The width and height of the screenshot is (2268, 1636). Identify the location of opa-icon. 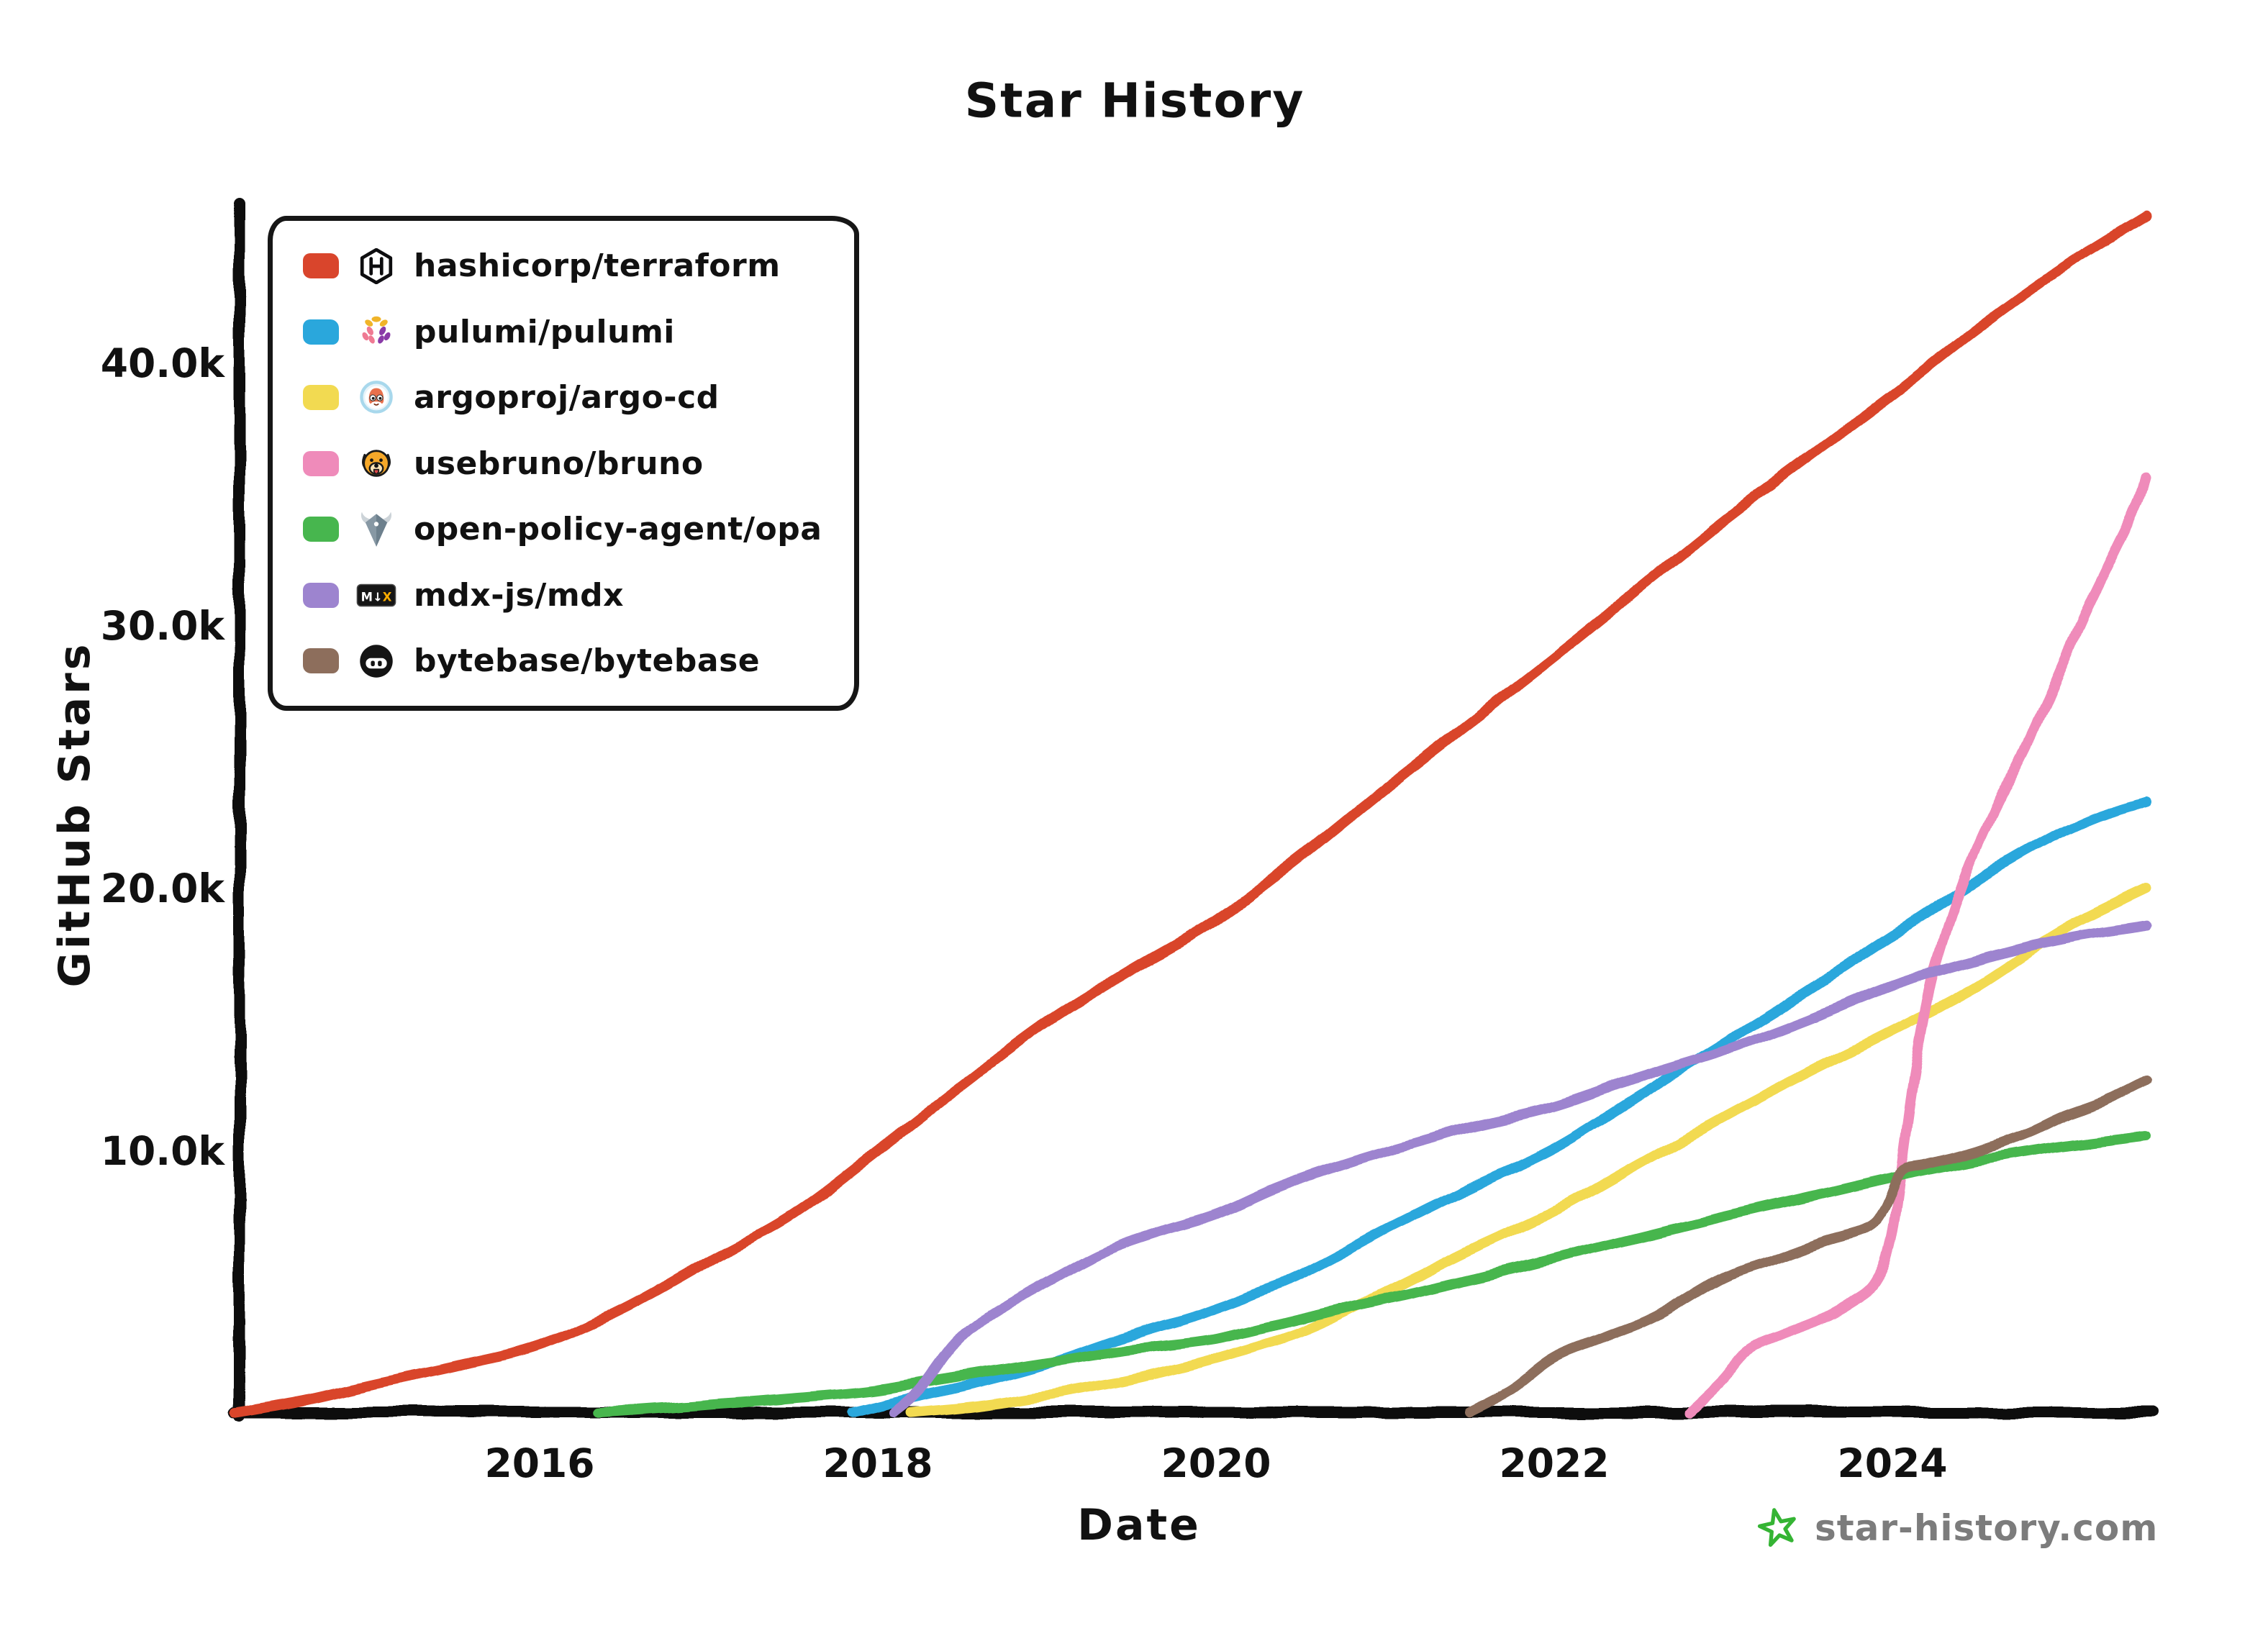
(376, 530).